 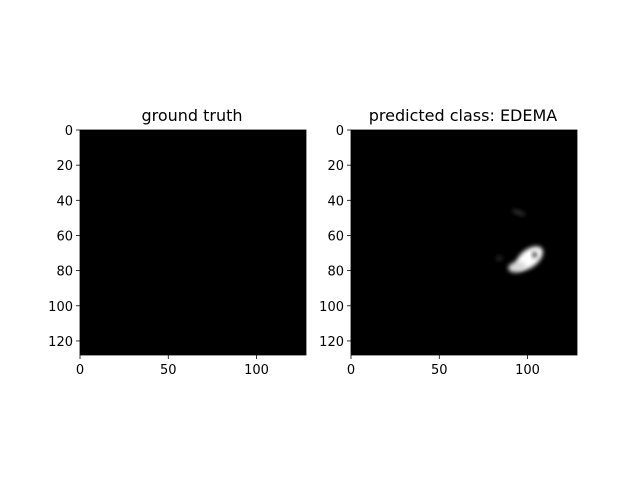 I want to click on prediction-title: predicted class: EDEMA, so click(x=463, y=115).